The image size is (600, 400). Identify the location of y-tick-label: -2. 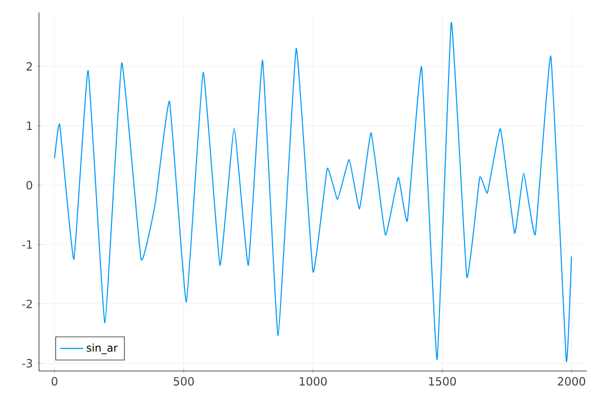
(27, 304).